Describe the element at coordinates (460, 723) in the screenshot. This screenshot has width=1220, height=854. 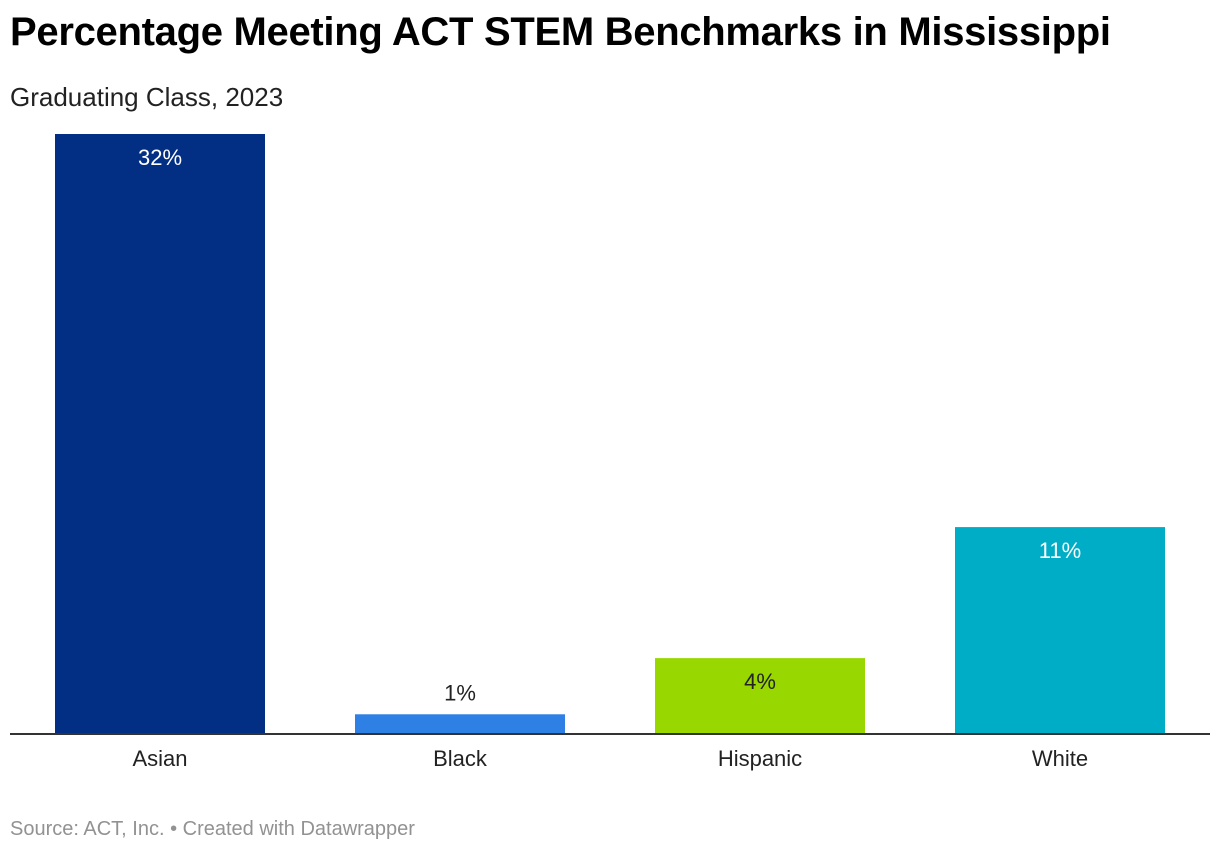
I see `bar-black` at that location.